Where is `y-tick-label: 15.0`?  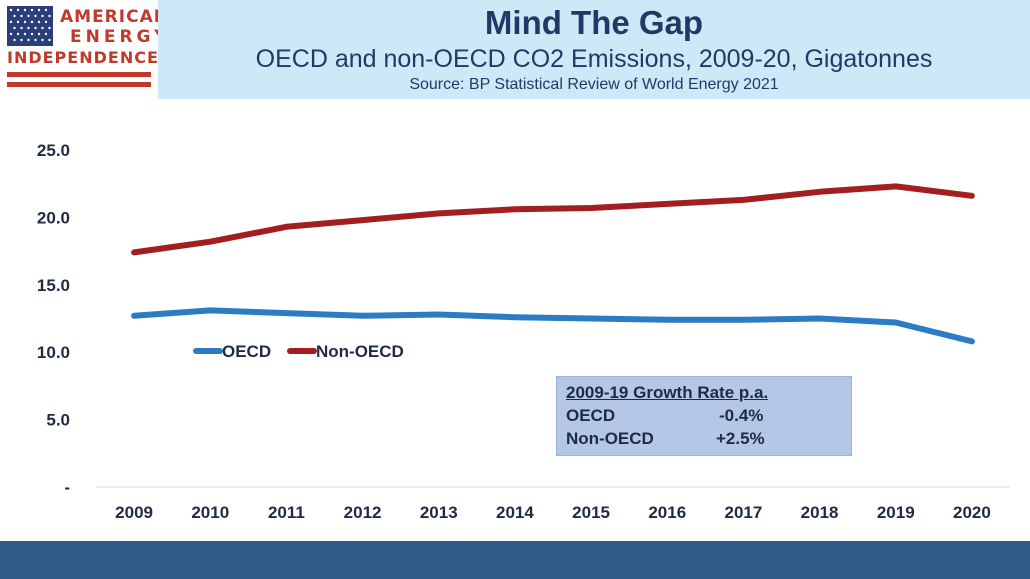
y-tick-label: 15.0 is located at coordinates (53, 285).